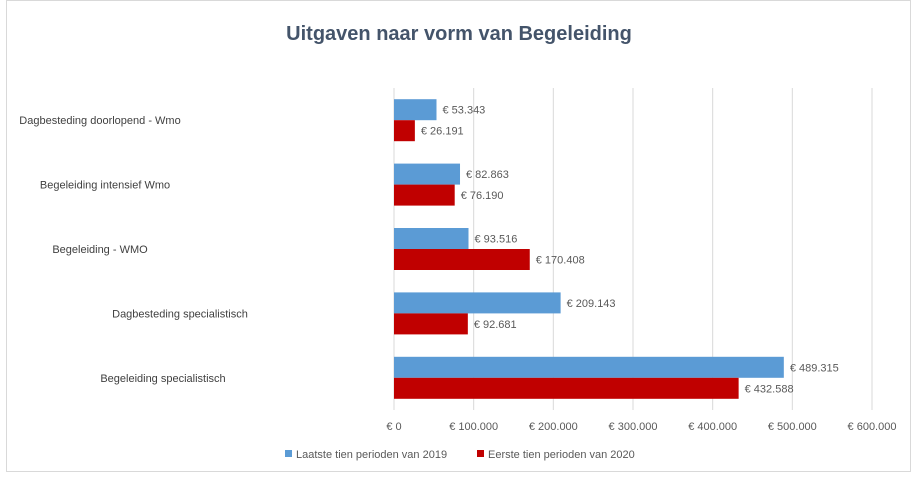 The height and width of the screenshot is (479, 919). Describe the element at coordinates (180, 314) in the screenshot. I see `category-label: Dagbesteding specialistisch` at that location.